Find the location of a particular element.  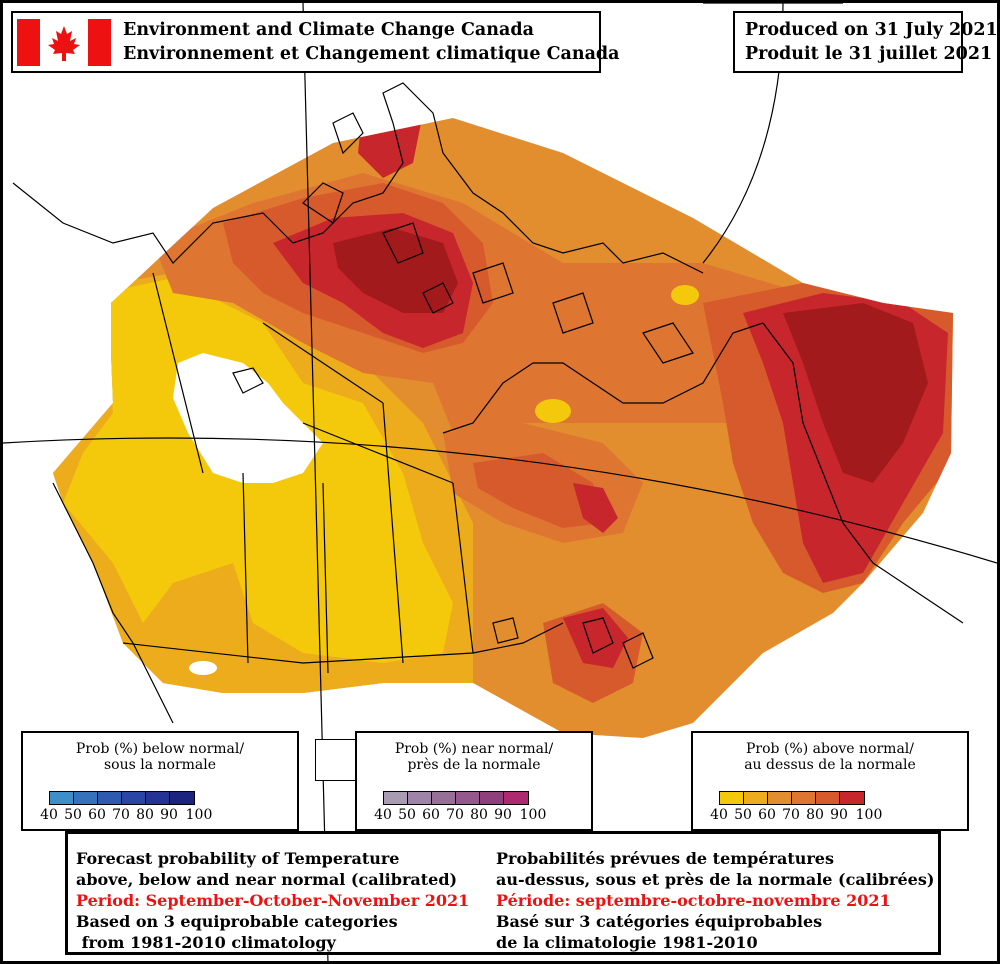

field-90-central is located at coordinates (595, 508).